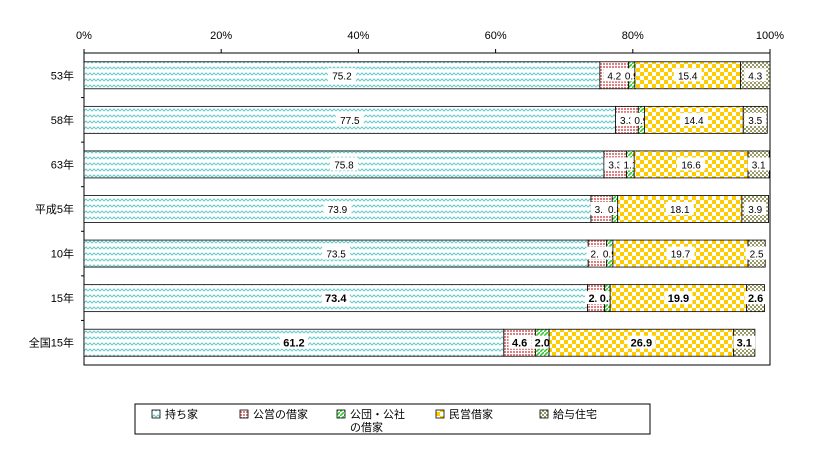  What do you see at coordinates (471, 414) in the screenshot?
I see `legend-label: 民営借家` at bounding box center [471, 414].